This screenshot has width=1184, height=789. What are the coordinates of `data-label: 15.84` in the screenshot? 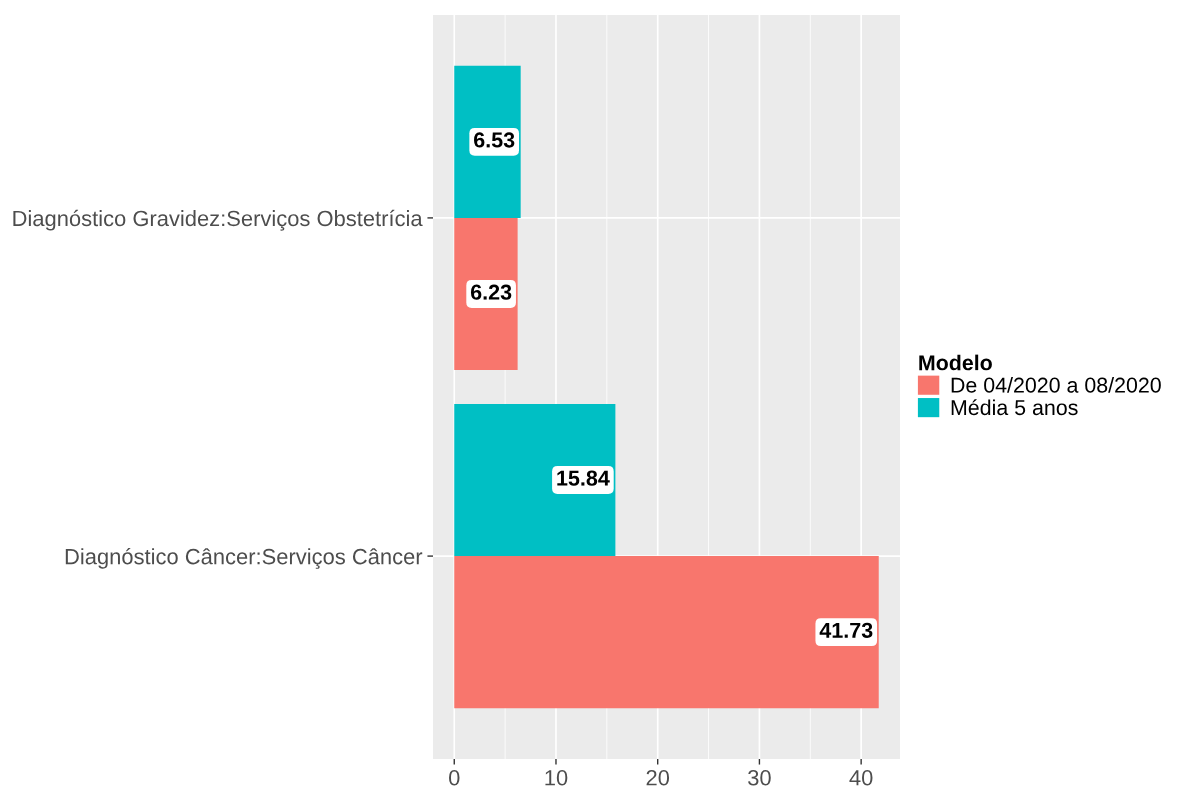 It's located at (583, 478).